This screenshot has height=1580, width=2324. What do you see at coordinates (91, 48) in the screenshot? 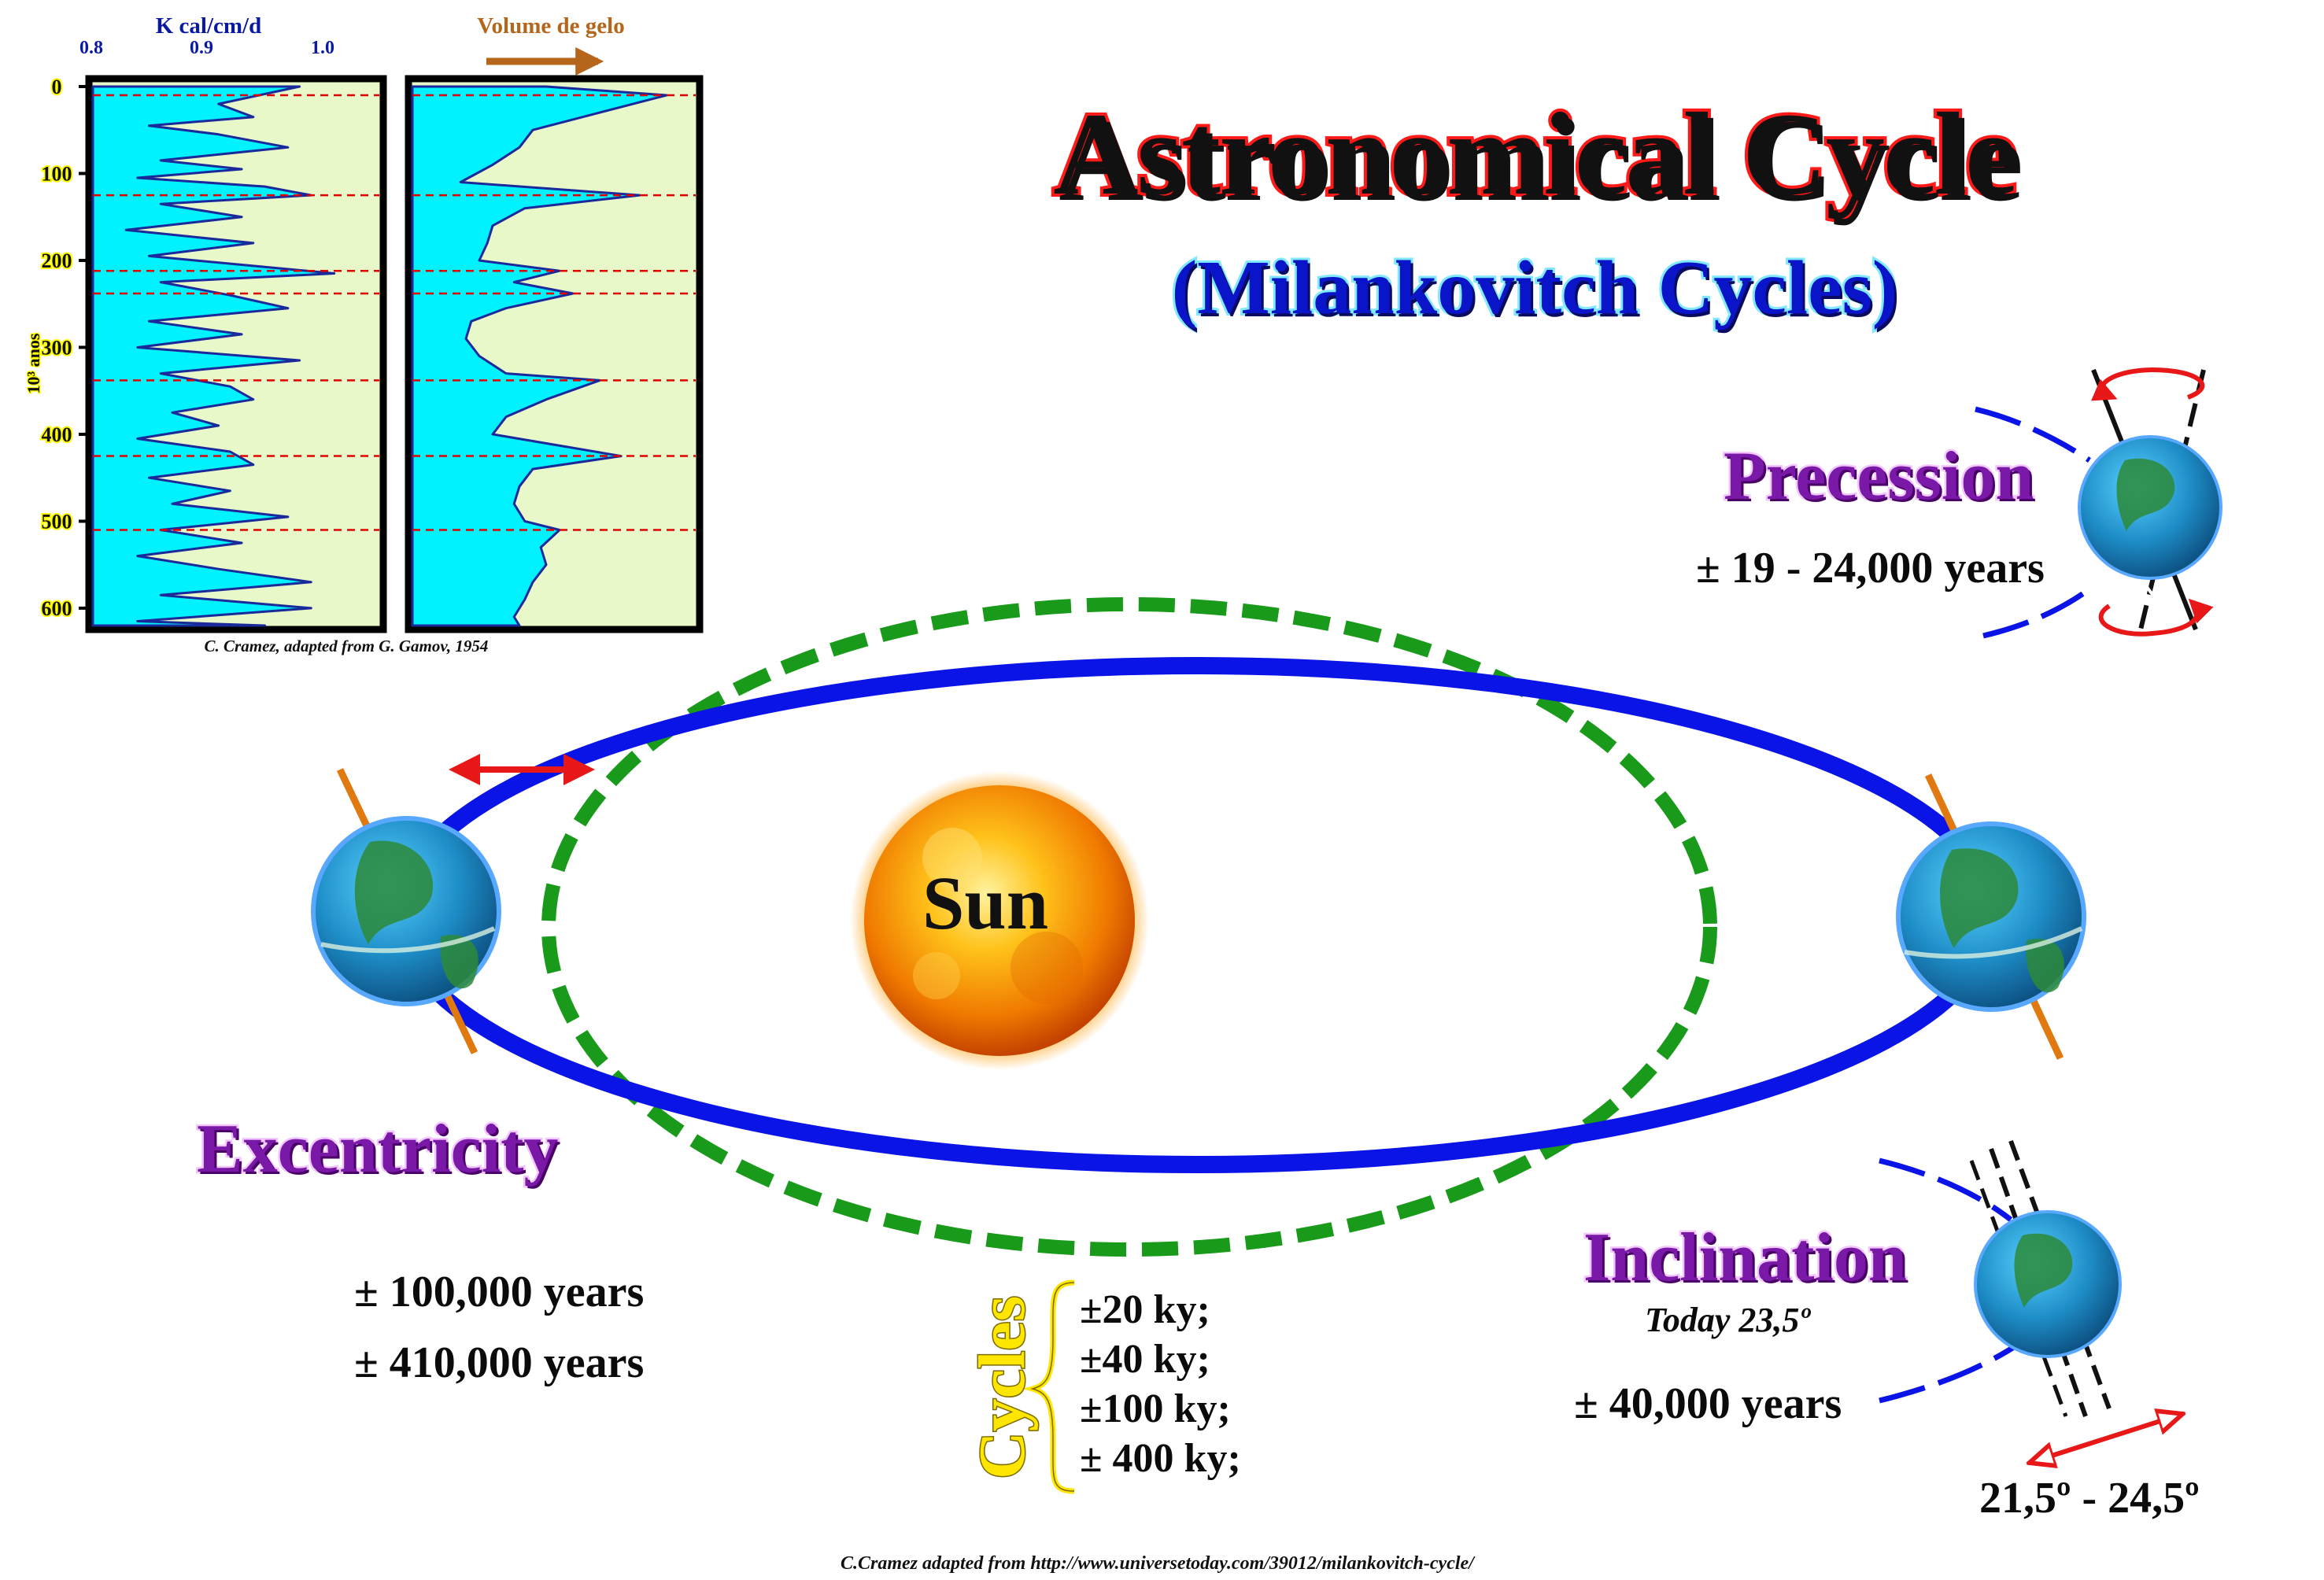
I see `insolation-x-tick-0: 0.8` at bounding box center [91, 48].